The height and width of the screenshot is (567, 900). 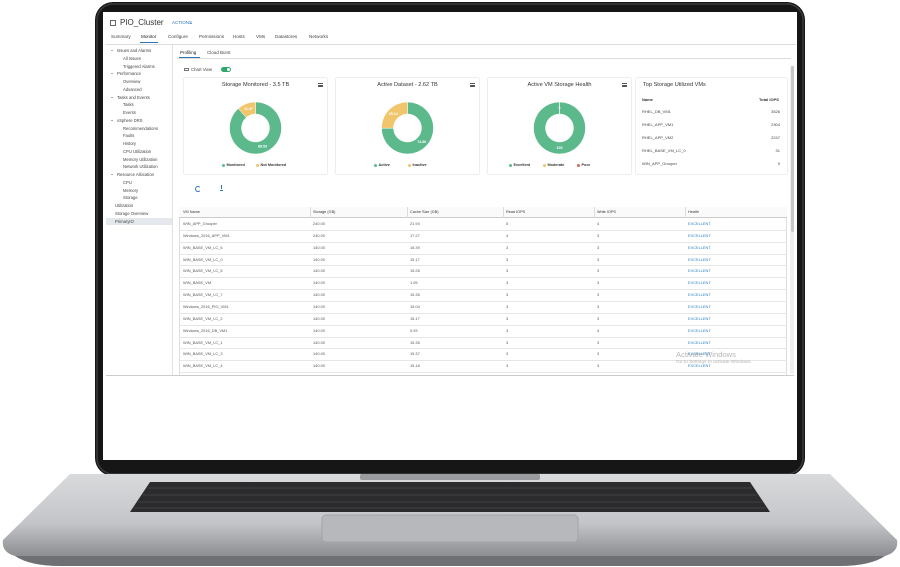 What do you see at coordinates (139, 66) in the screenshot?
I see `sidebar-item: Triggered Alarms` at bounding box center [139, 66].